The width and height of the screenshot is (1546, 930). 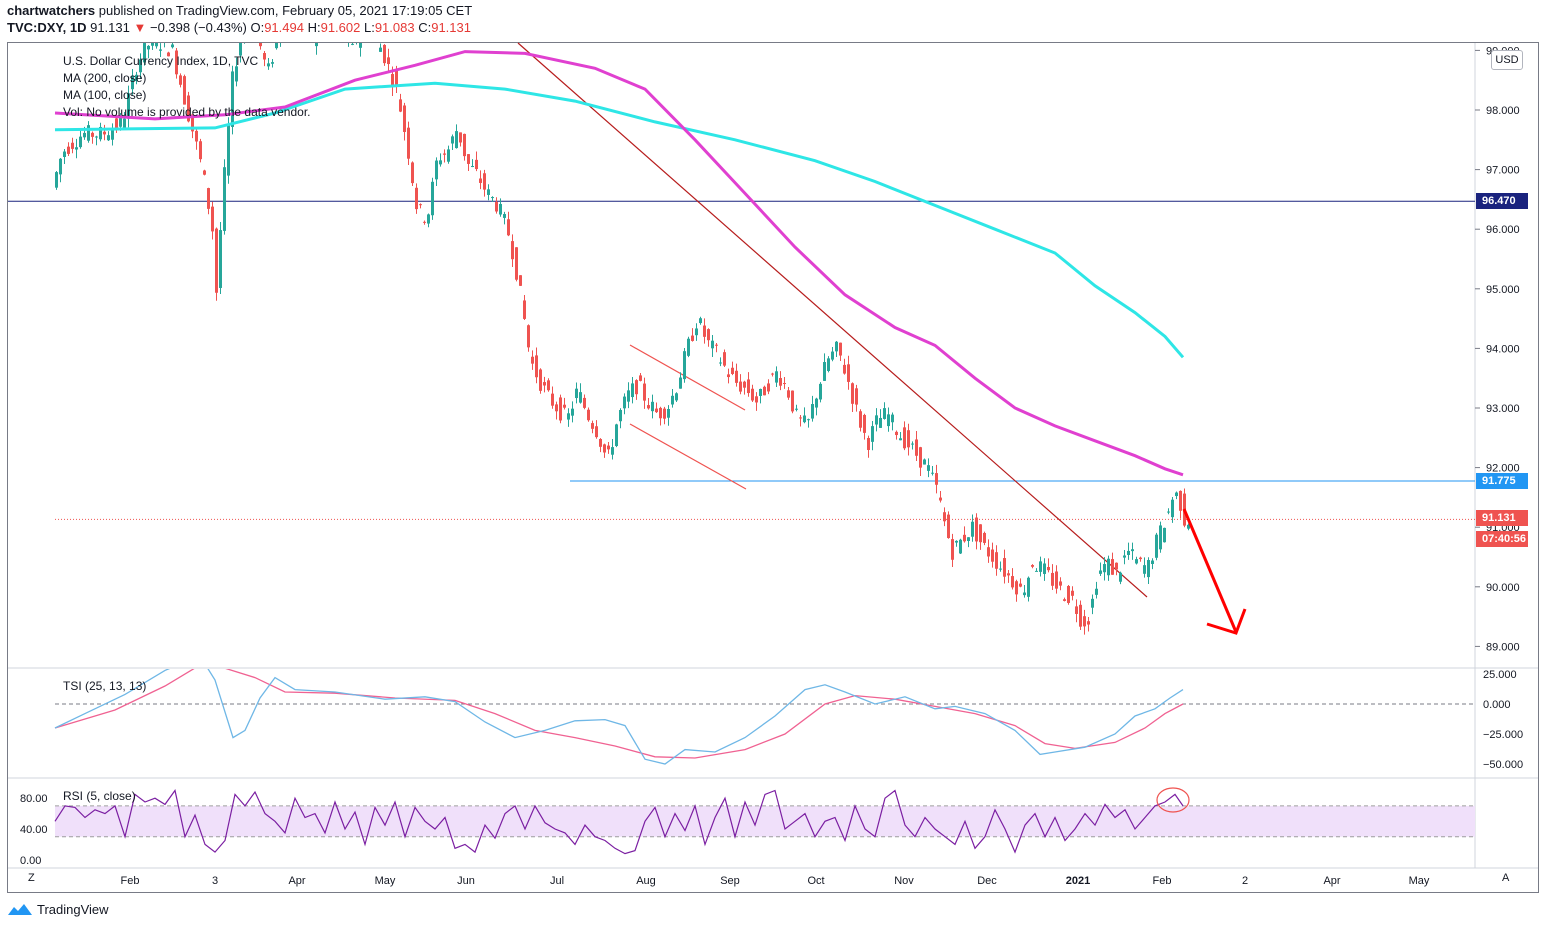 What do you see at coordinates (619, 714) in the screenshot?
I see `tsi-signal-line` at bounding box center [619, 714].